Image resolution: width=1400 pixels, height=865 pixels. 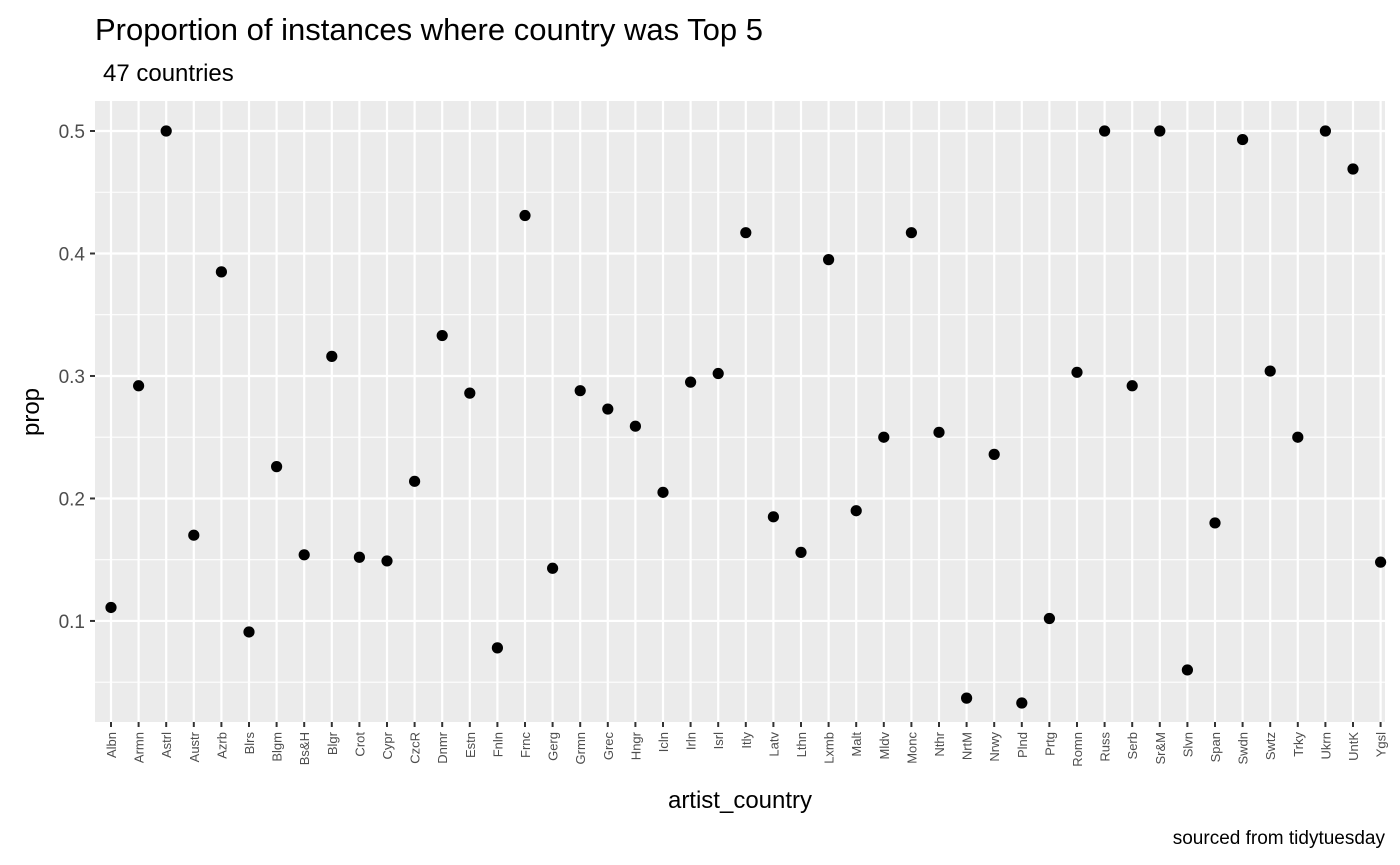 I want to click on y-tick-label: 0.5, so click(x=72, y=132).